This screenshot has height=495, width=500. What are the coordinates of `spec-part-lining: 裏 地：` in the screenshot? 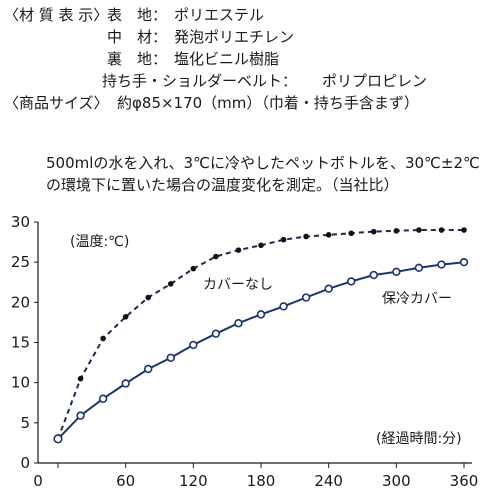 It's located at (137, 59).